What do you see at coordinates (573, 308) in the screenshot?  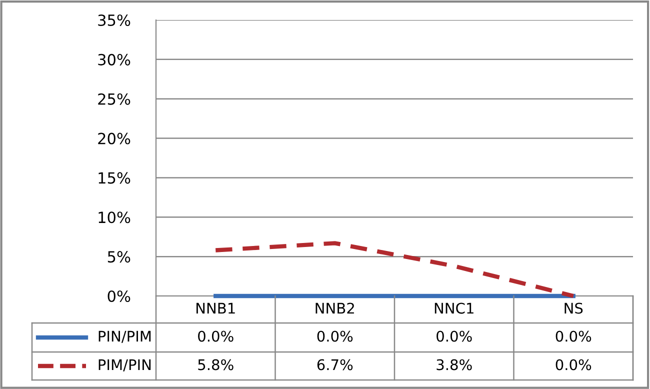 I see `x-tick-label: NS` at bounding box center [573, 308].